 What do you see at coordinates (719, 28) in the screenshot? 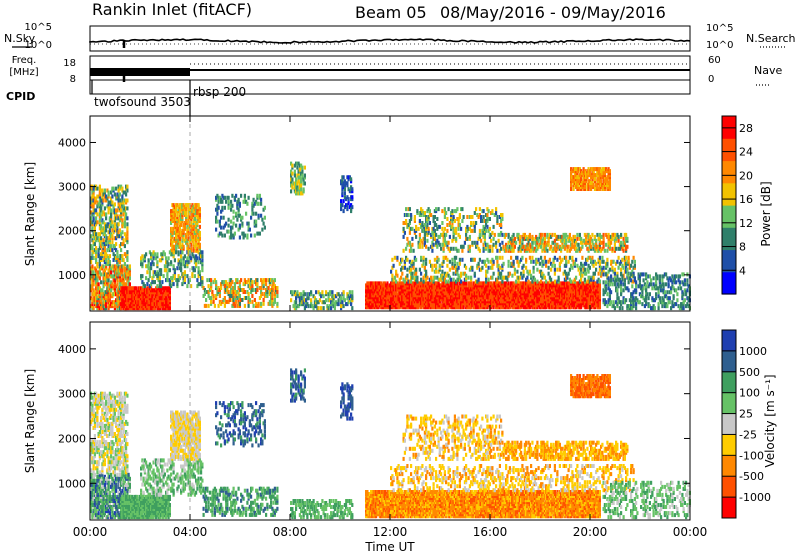
I see `nsearch-tick-top: 10^5` at bounding box center [719, 28].